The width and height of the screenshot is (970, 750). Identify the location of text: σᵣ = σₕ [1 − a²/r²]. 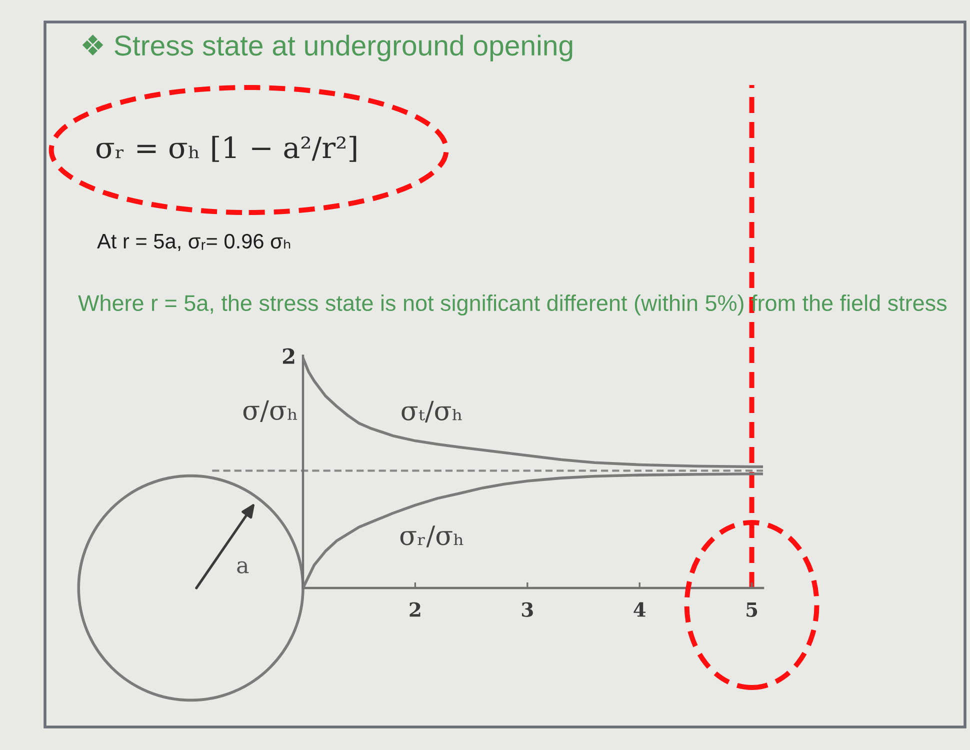
(226, 149).